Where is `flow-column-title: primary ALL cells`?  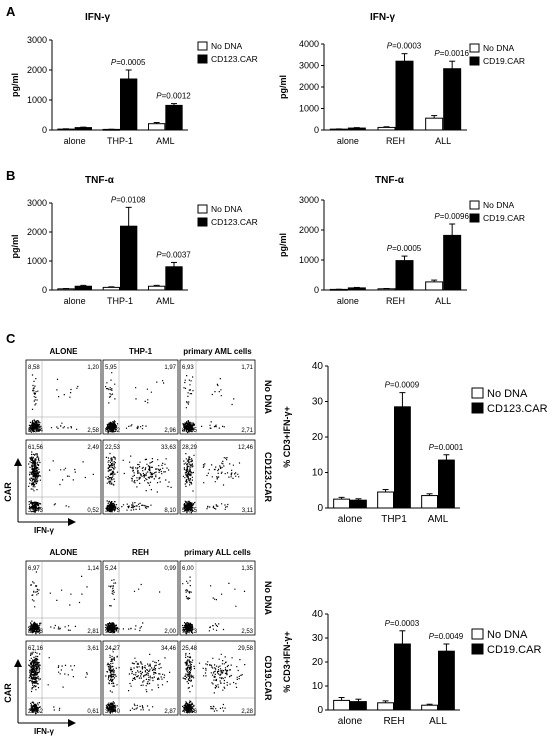 flow-column-title: primary ALL cells is located at coordinates (217, 552).